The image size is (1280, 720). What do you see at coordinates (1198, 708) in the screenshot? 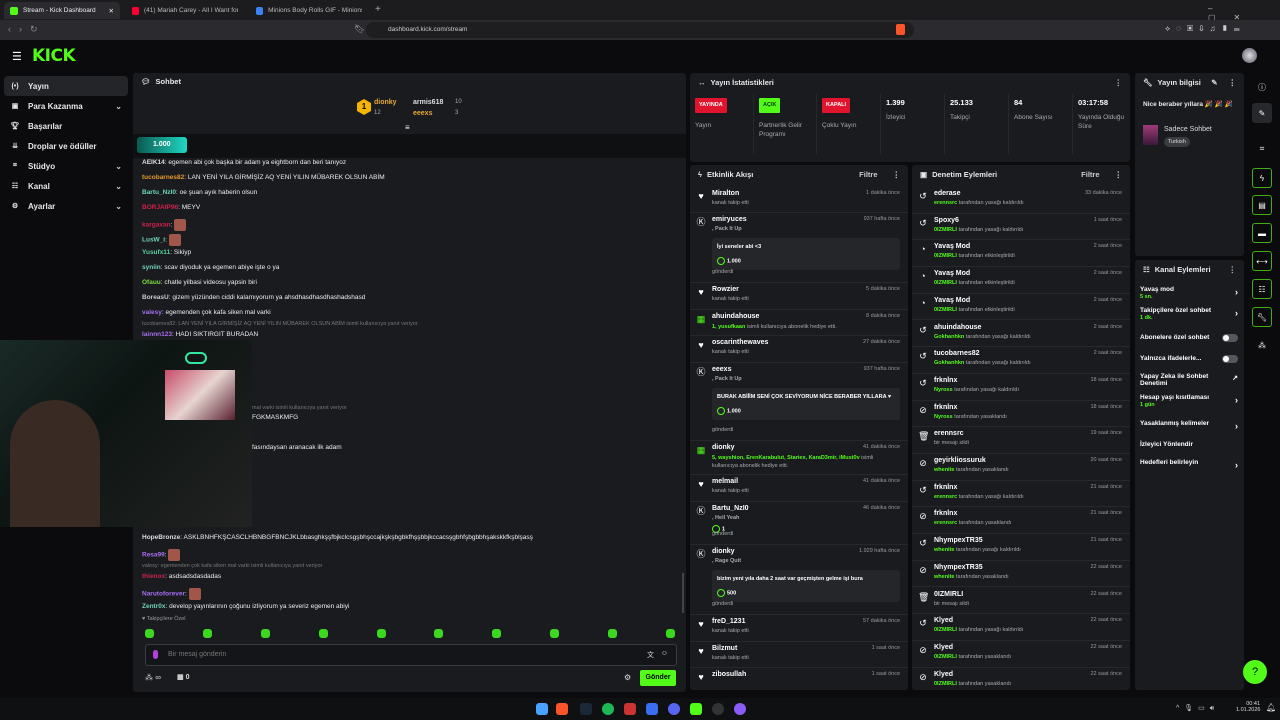
I see `system-tray-icons: ^🎙︎▭🔊︎` at bounding box center [1198, 708].